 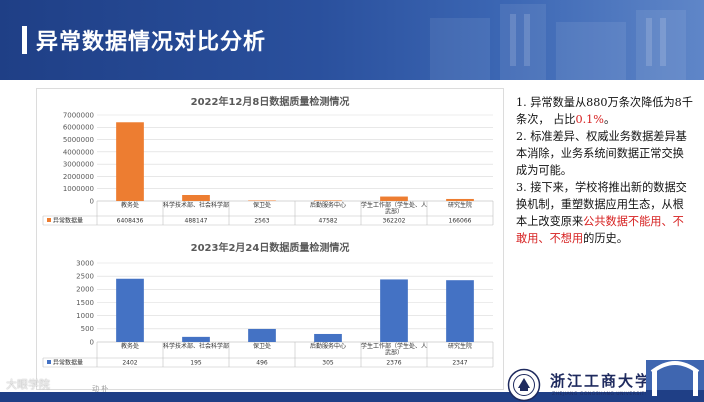 I want to click on y-tick-label-1-6: 3000, so click(x=85, y=263).